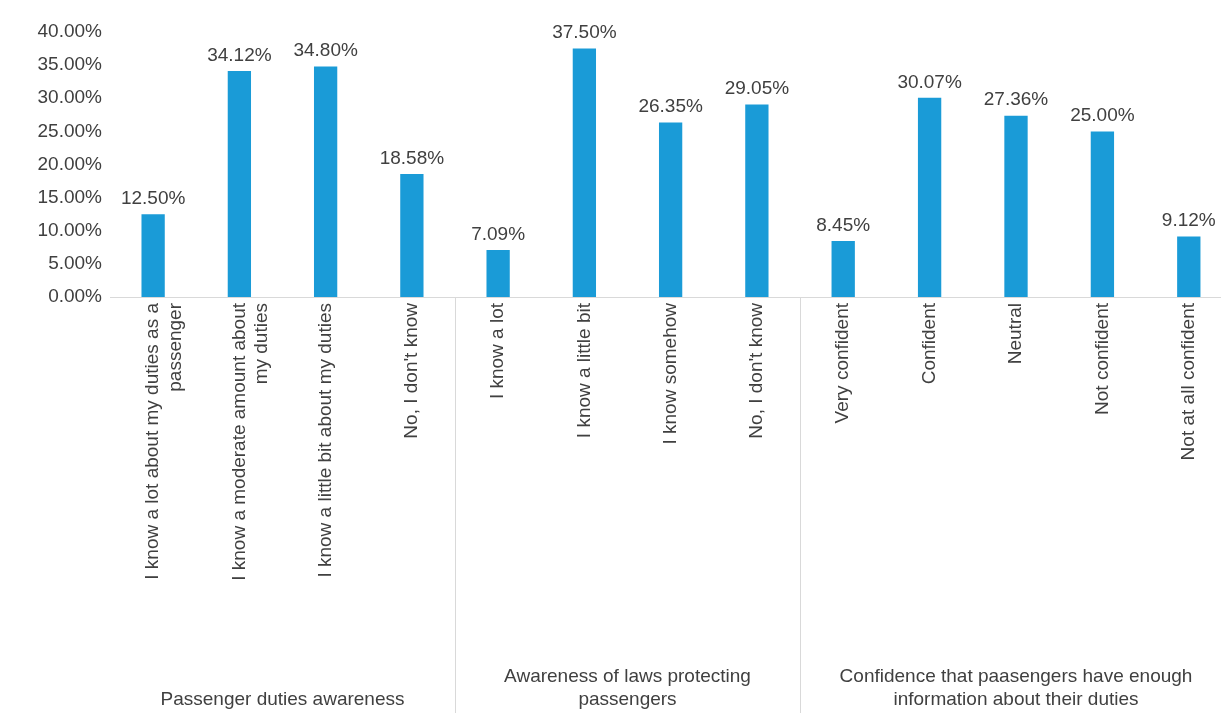 Image resolution: width=1221 pixels, height=713 pixels. Describe the element at coordinates (70, 31) in the screenshot. I see `y-tick-label: 40.00%` at that location.